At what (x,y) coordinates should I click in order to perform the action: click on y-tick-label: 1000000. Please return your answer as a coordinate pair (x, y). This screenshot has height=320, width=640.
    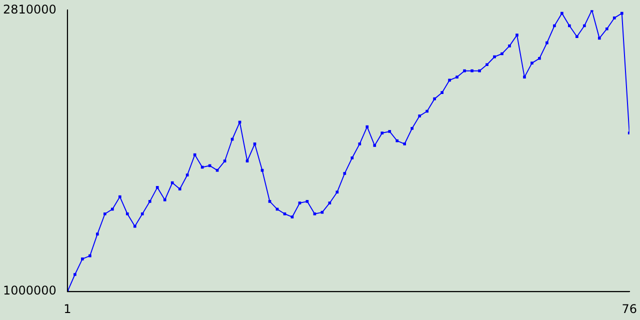
    Looking at the image, I should click on (29, 291).